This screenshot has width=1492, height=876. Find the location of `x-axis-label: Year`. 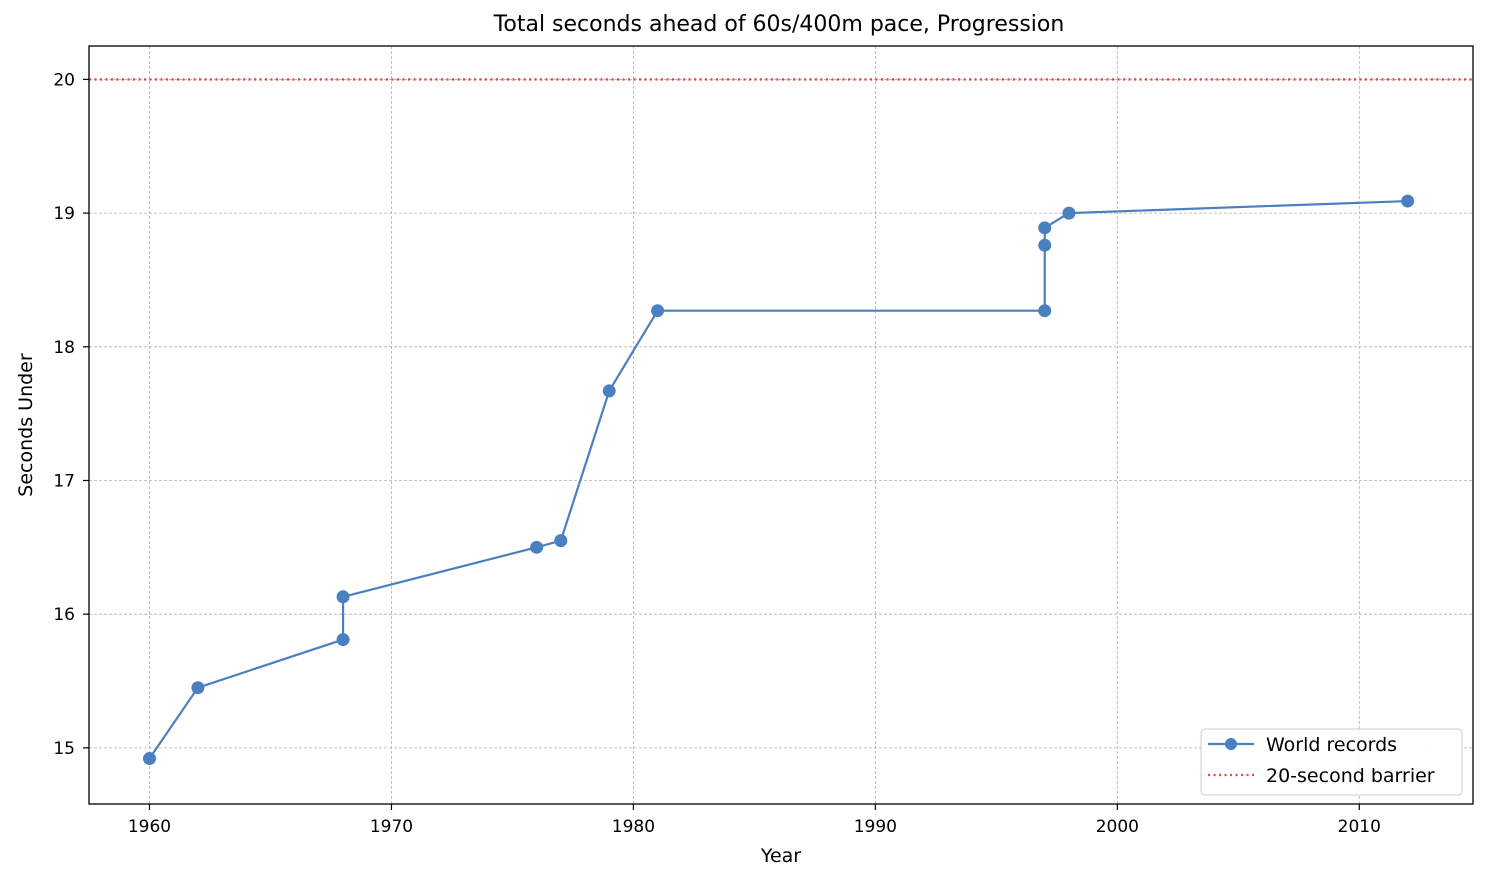

x-axis-label: Year is located at coordinates (780, 856).